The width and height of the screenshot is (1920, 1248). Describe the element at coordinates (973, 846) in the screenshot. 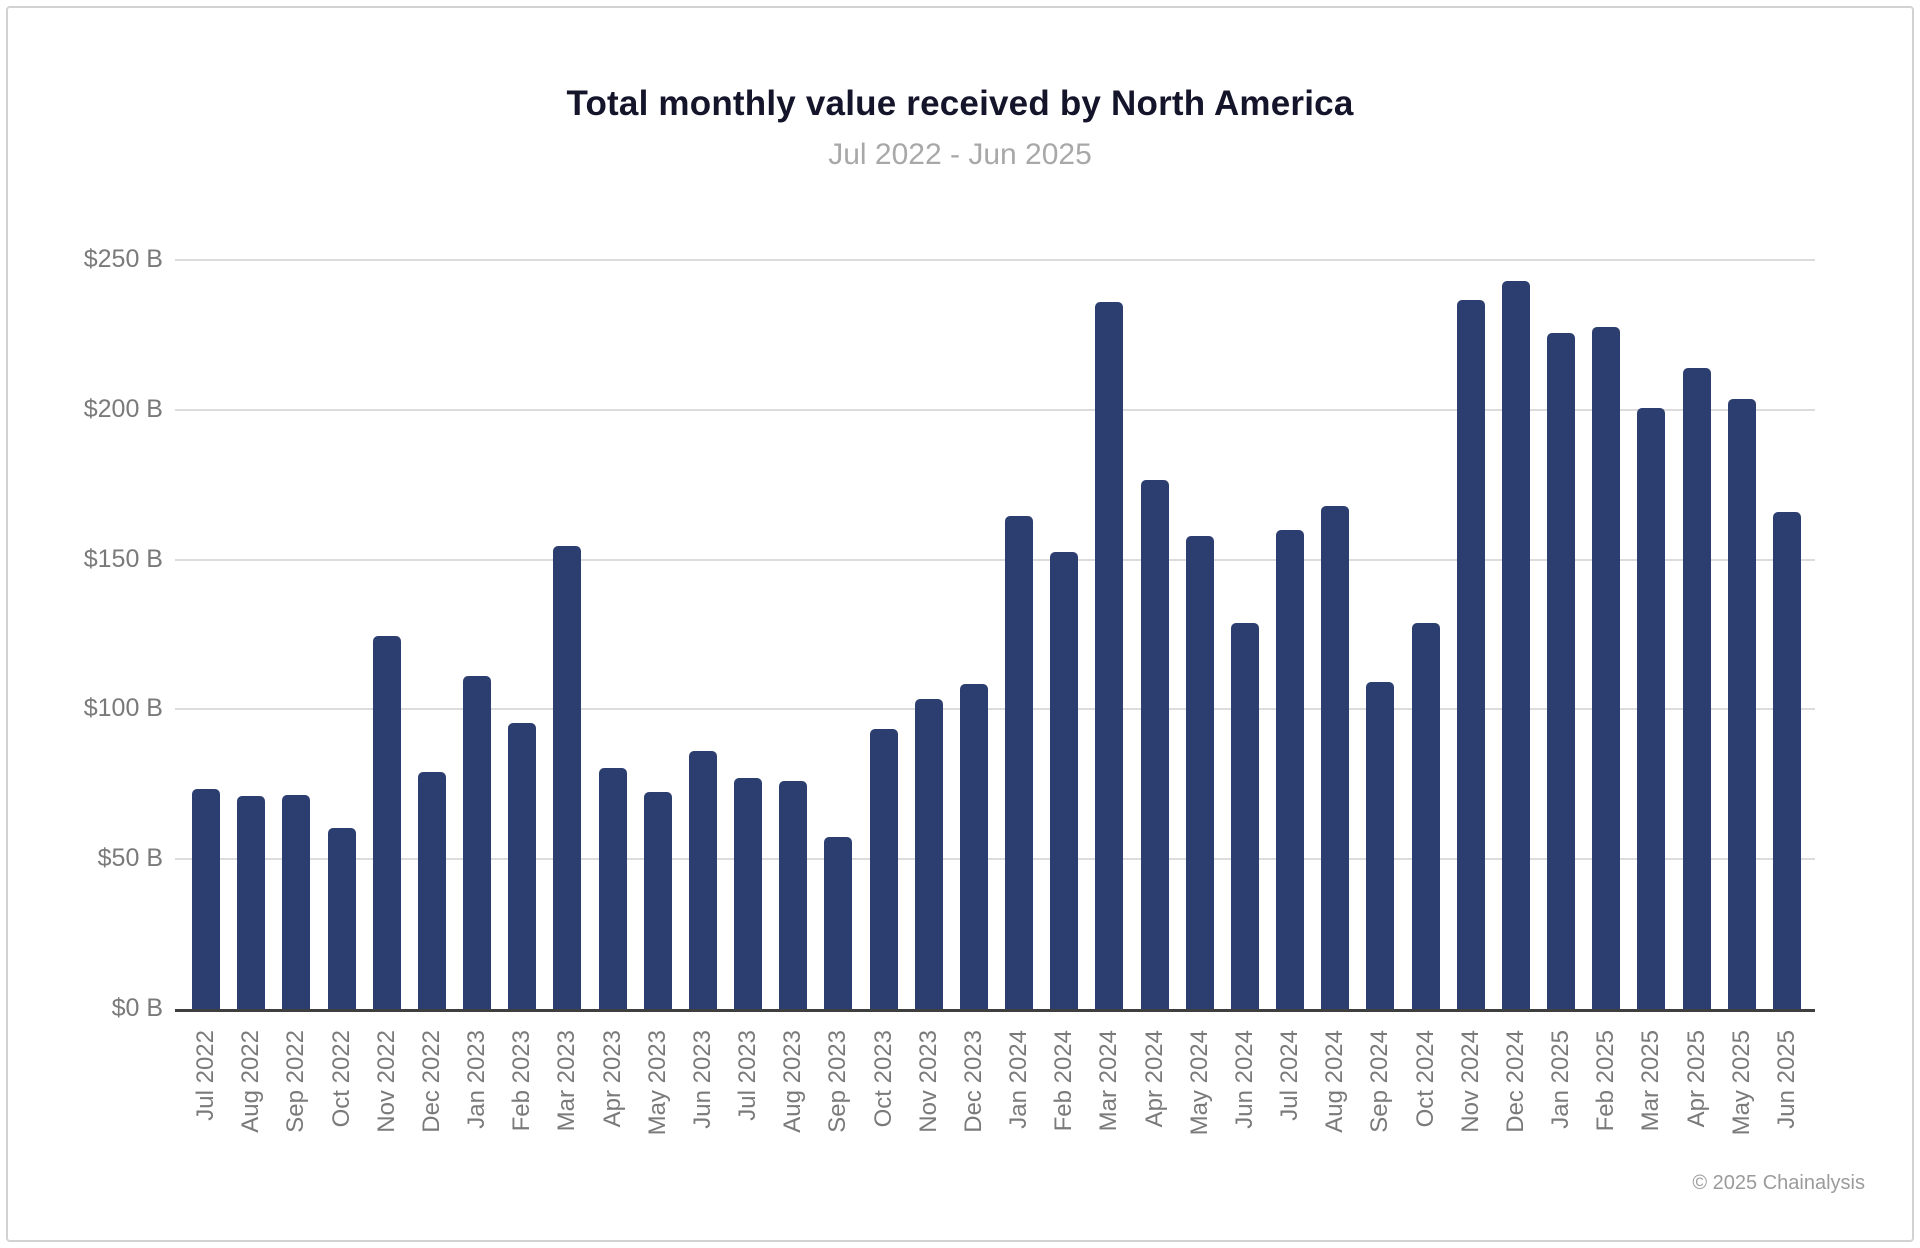

I see `bar-dec-2023` at that location.